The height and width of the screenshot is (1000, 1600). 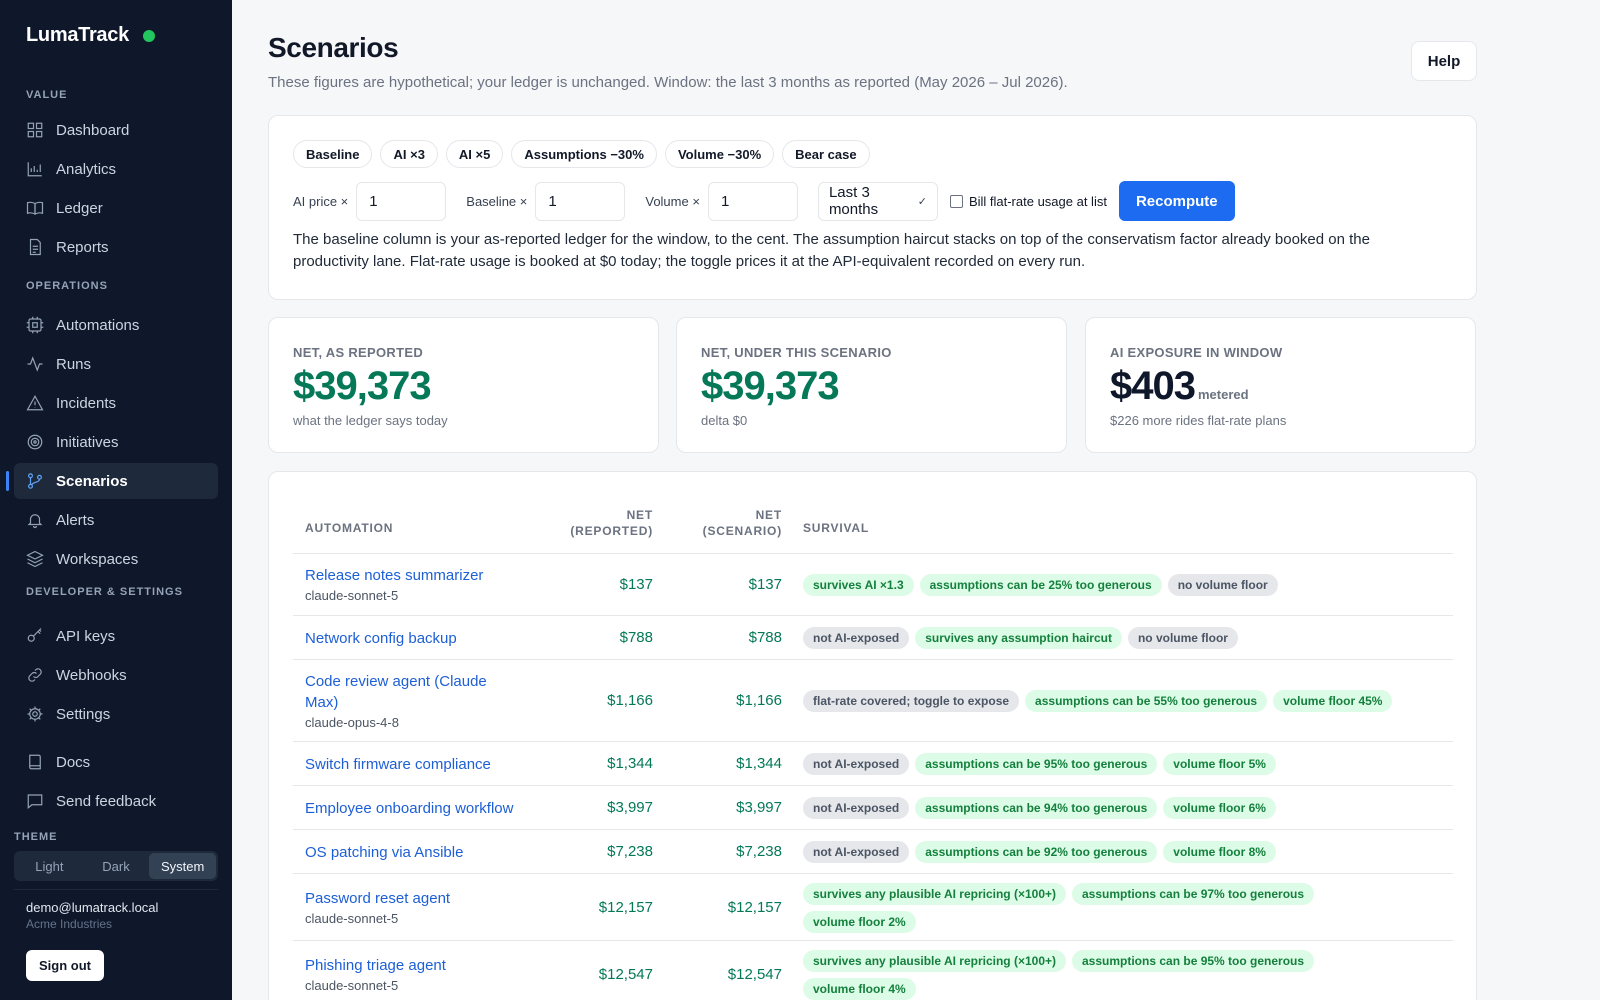 I want to click on theme-option-light: Light, so click(x=49, y=866).